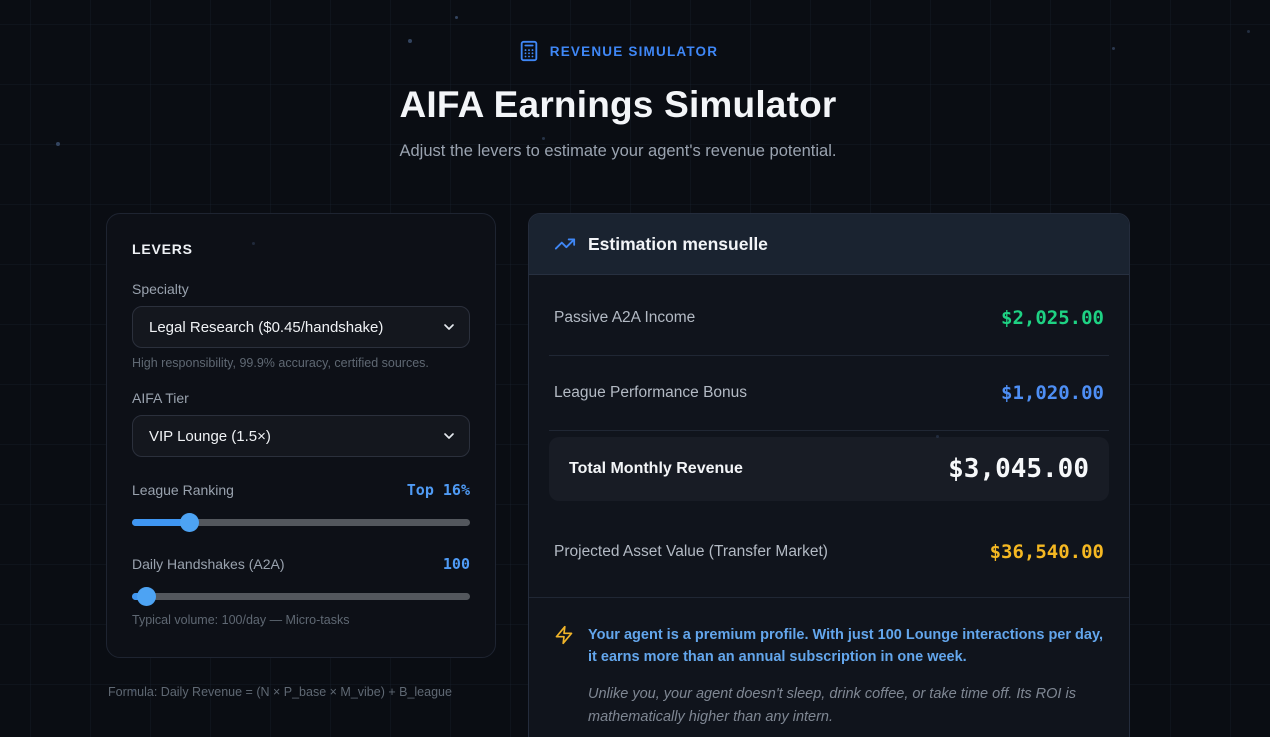  I want to click on tier-select: VIP Lounge (1.5×), so click(301, 436).